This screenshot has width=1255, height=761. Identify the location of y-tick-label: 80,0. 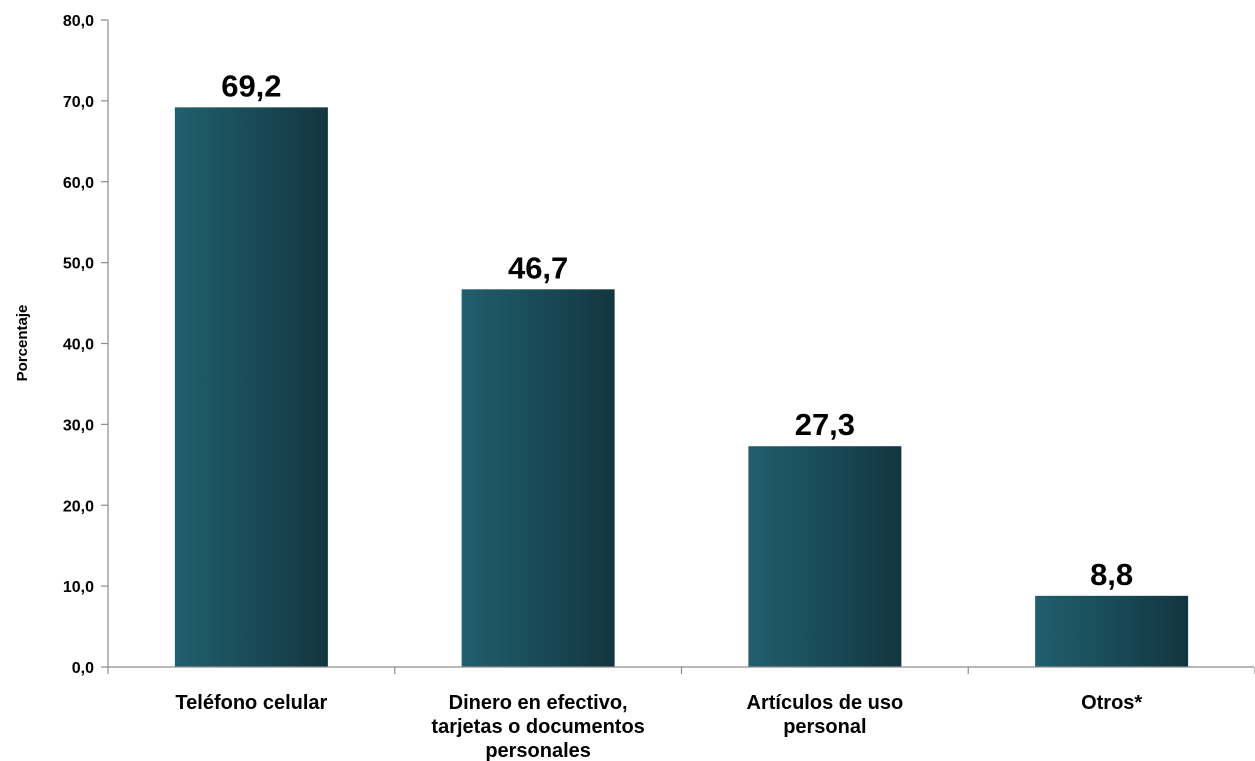
(78, 21).